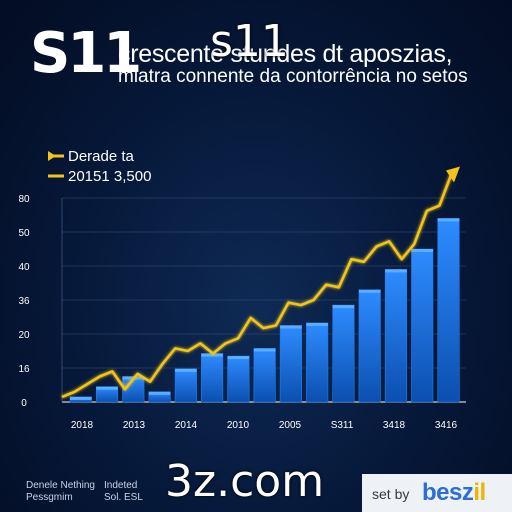 This screenshot has width=512, height=512. I want to click on legend-entry-1: Derade ta, so click(101, 156).